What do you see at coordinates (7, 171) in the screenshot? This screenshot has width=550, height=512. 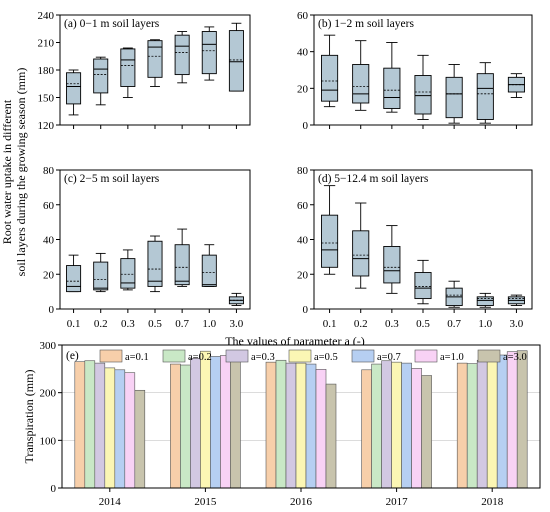 I see `shared-ylabel-line1: Root water uptake in different` at bounding box center [7, 171].